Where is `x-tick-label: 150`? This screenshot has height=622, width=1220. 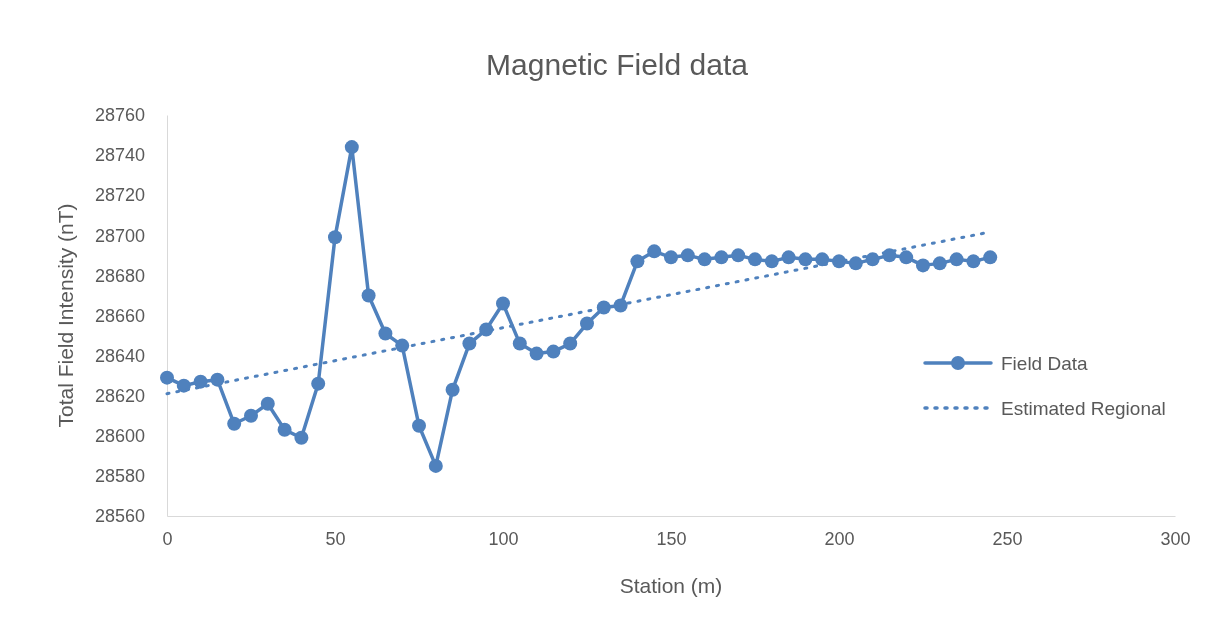
x-tick-label: 150 is located at coordinates (671, 538).